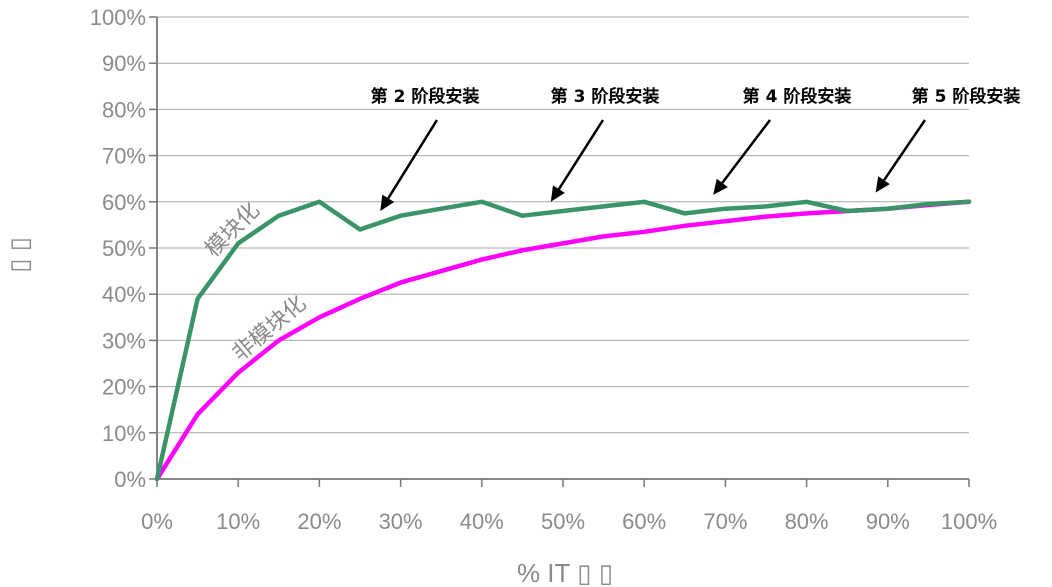  What do you see at coordinates (565, 572) in the screenshot?
I see `x-axis-title: % IT ▯ ▯` at bounding box center [565, 572].